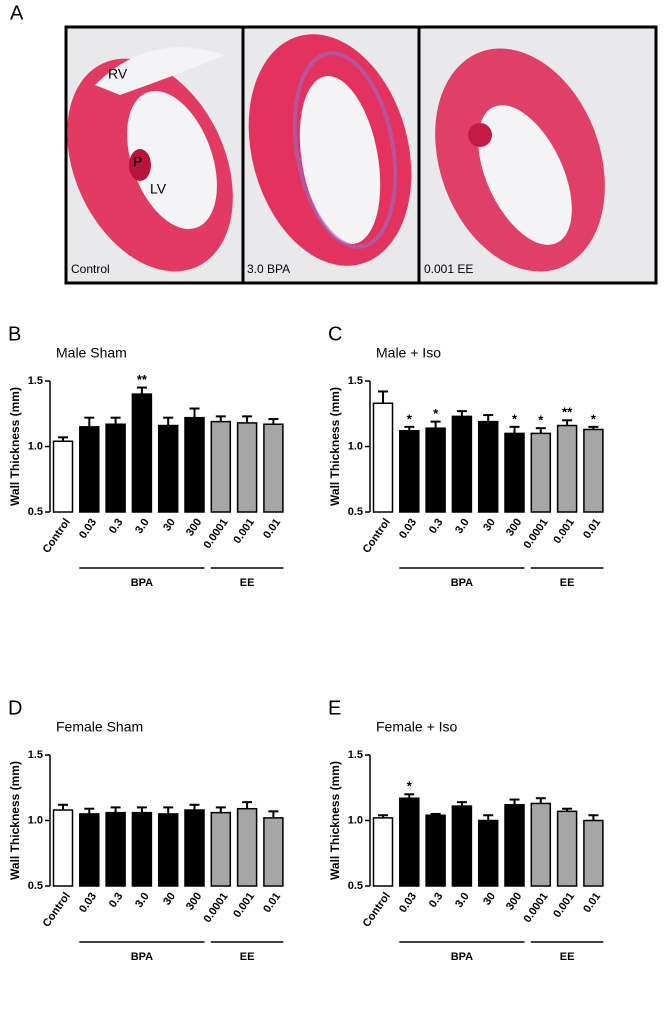 This screenshot has height=1021, width=665. Describe the element at coordinates (99, 727) in the screenshot. I see `chart-title: Female Sham` at that location.